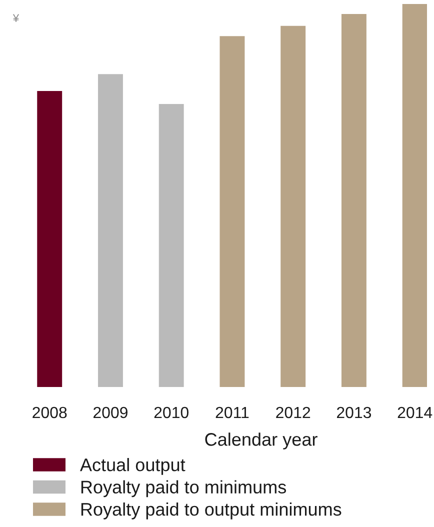  Describe the element at coordinates (133, 466) in the screenshot. I see `legend-label: Actual output` at that location.